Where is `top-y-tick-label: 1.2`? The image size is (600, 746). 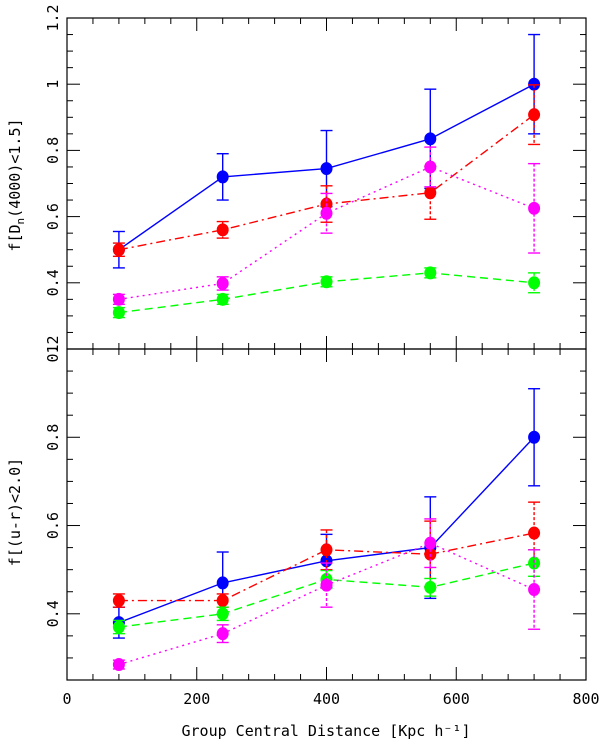
top-y-tick-label: 1.2 is located at coordinates (53, 17).